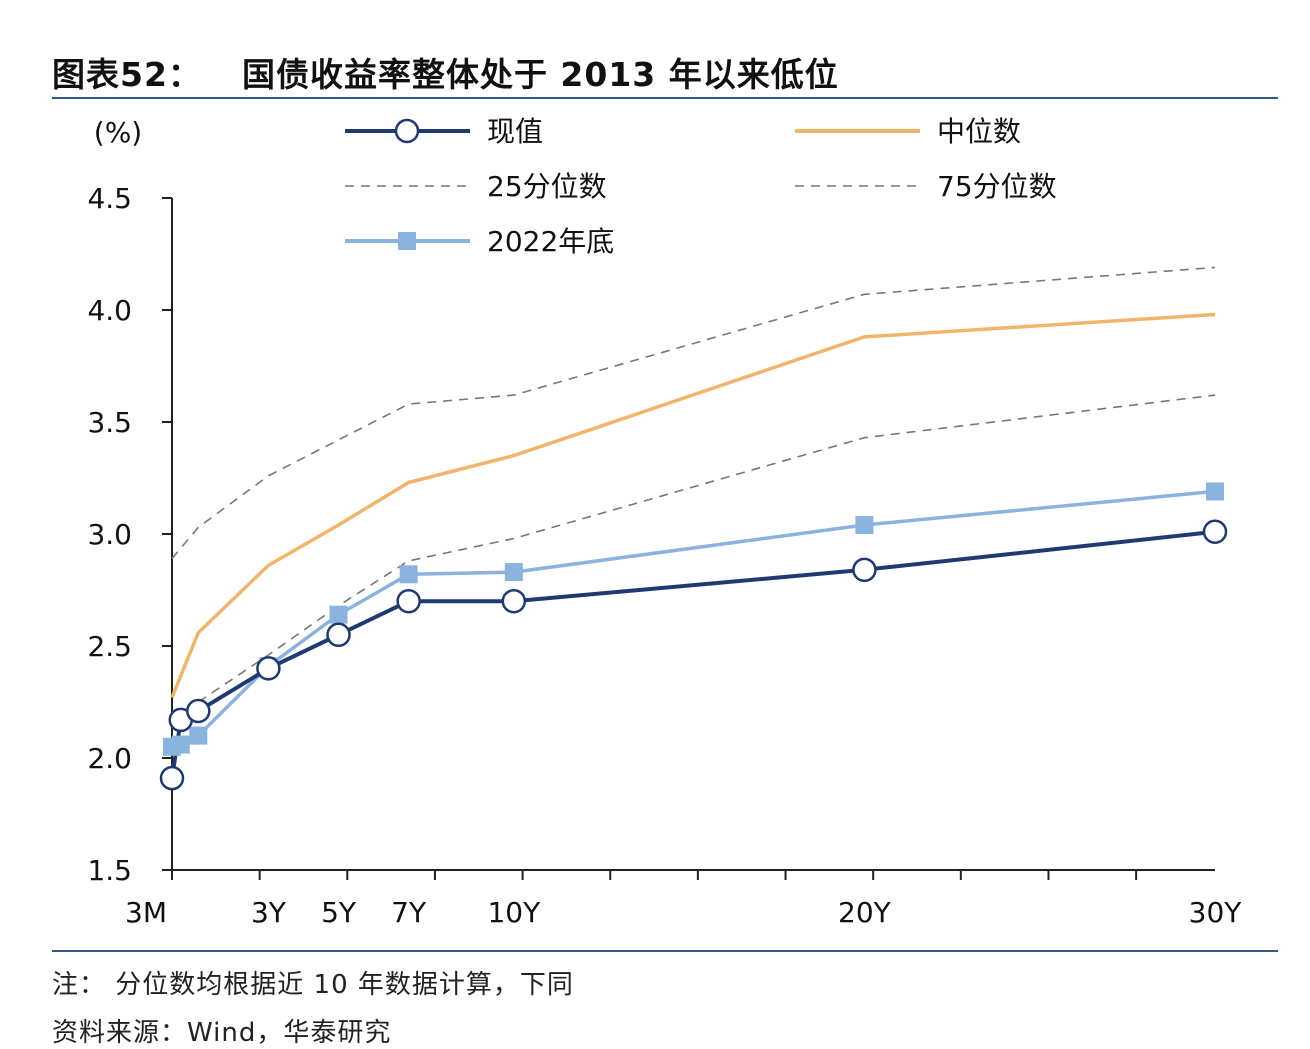 Image resolution: width=1310 pixels, height=1049 pixels. Describe the element at coordinates (313, 985) in the screenshot. I see `footnote: 注： 分位数均根据近 10 年数据计算，下同` at that location.